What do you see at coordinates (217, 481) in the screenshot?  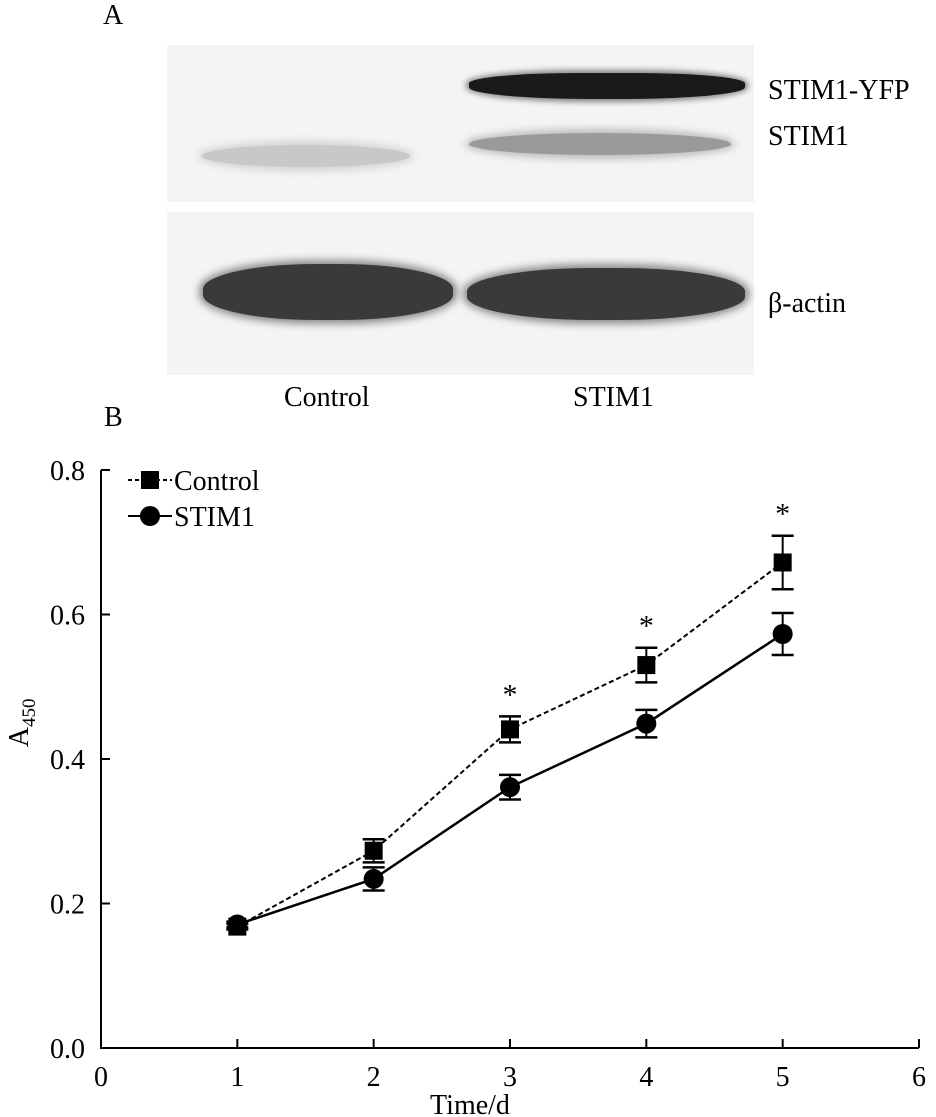 I see `legend-label-control: Control` at bounding box center [217, 481].